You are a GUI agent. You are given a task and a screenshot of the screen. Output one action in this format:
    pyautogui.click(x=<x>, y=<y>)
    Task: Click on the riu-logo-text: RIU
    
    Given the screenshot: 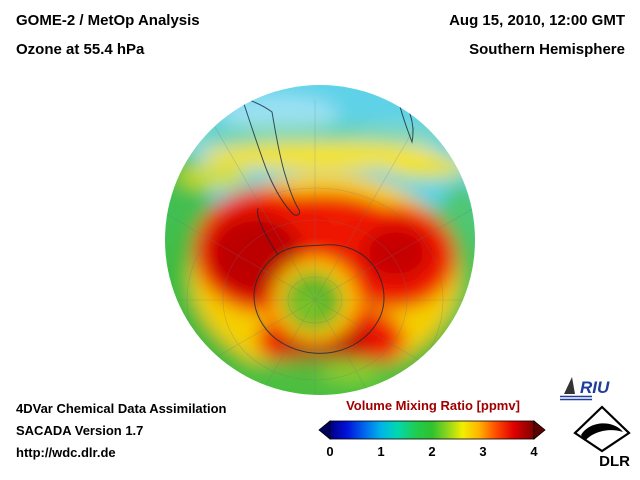 What is the action you would take?
    pyautogui.click(x=595, y=387)
    